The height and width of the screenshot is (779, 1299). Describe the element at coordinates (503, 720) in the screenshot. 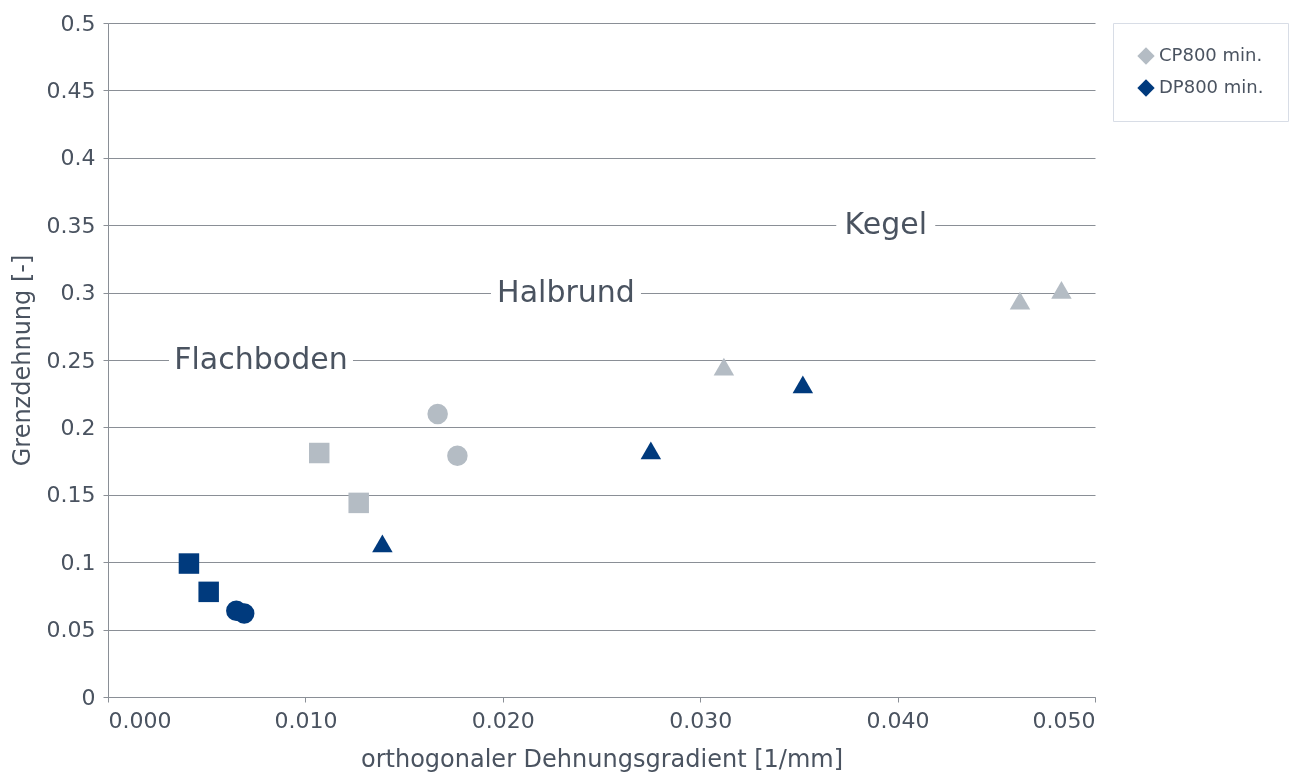

I see `x-tick-label: 0.020` at that location.